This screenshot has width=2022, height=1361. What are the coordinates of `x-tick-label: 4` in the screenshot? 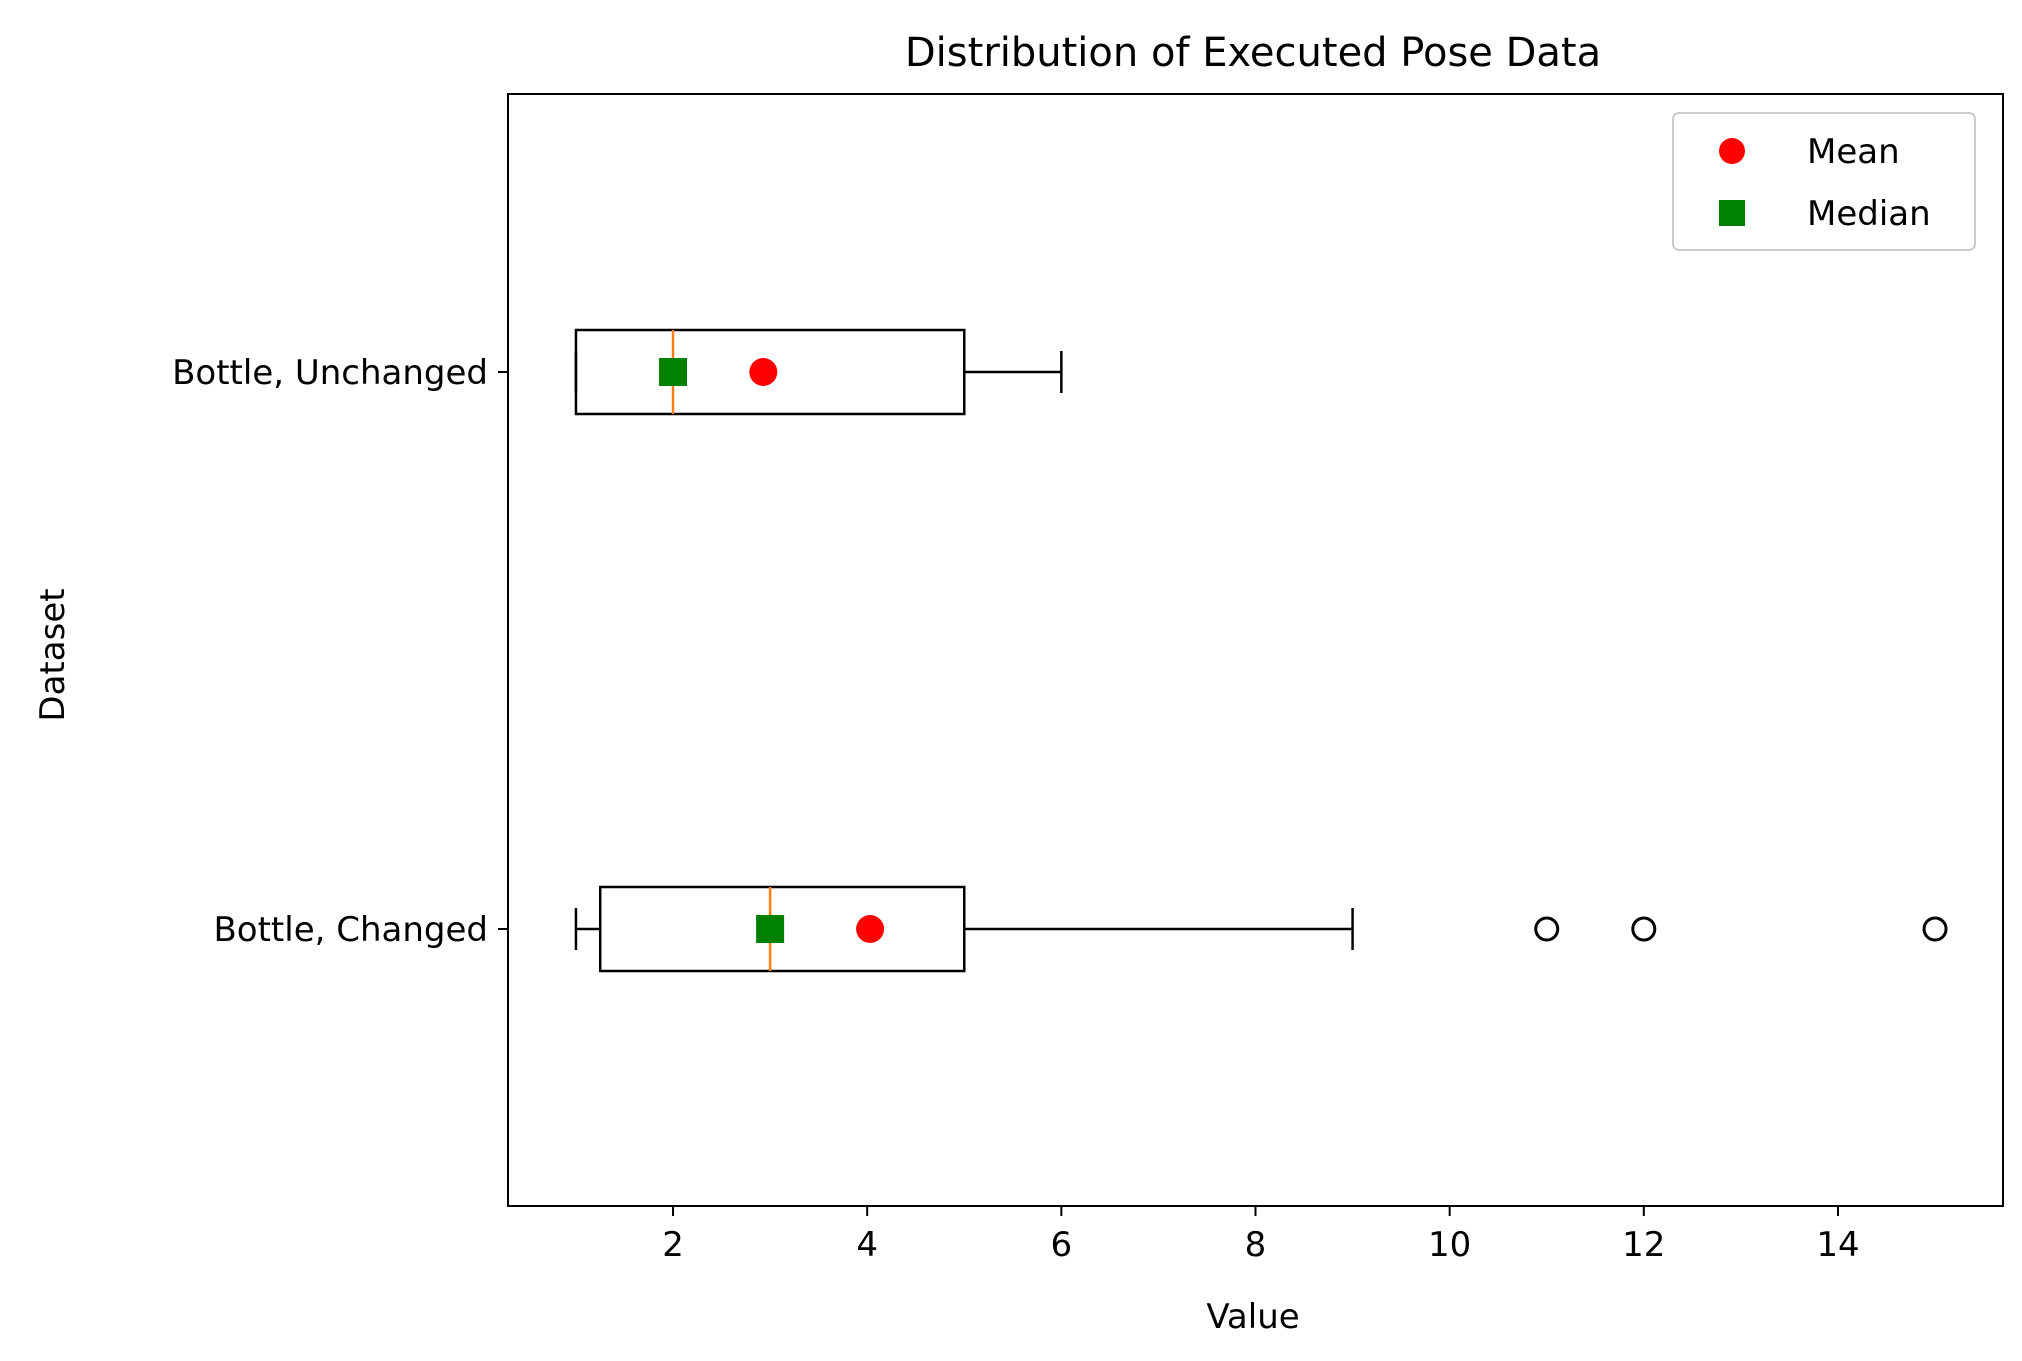 It's located at (867, 1245).